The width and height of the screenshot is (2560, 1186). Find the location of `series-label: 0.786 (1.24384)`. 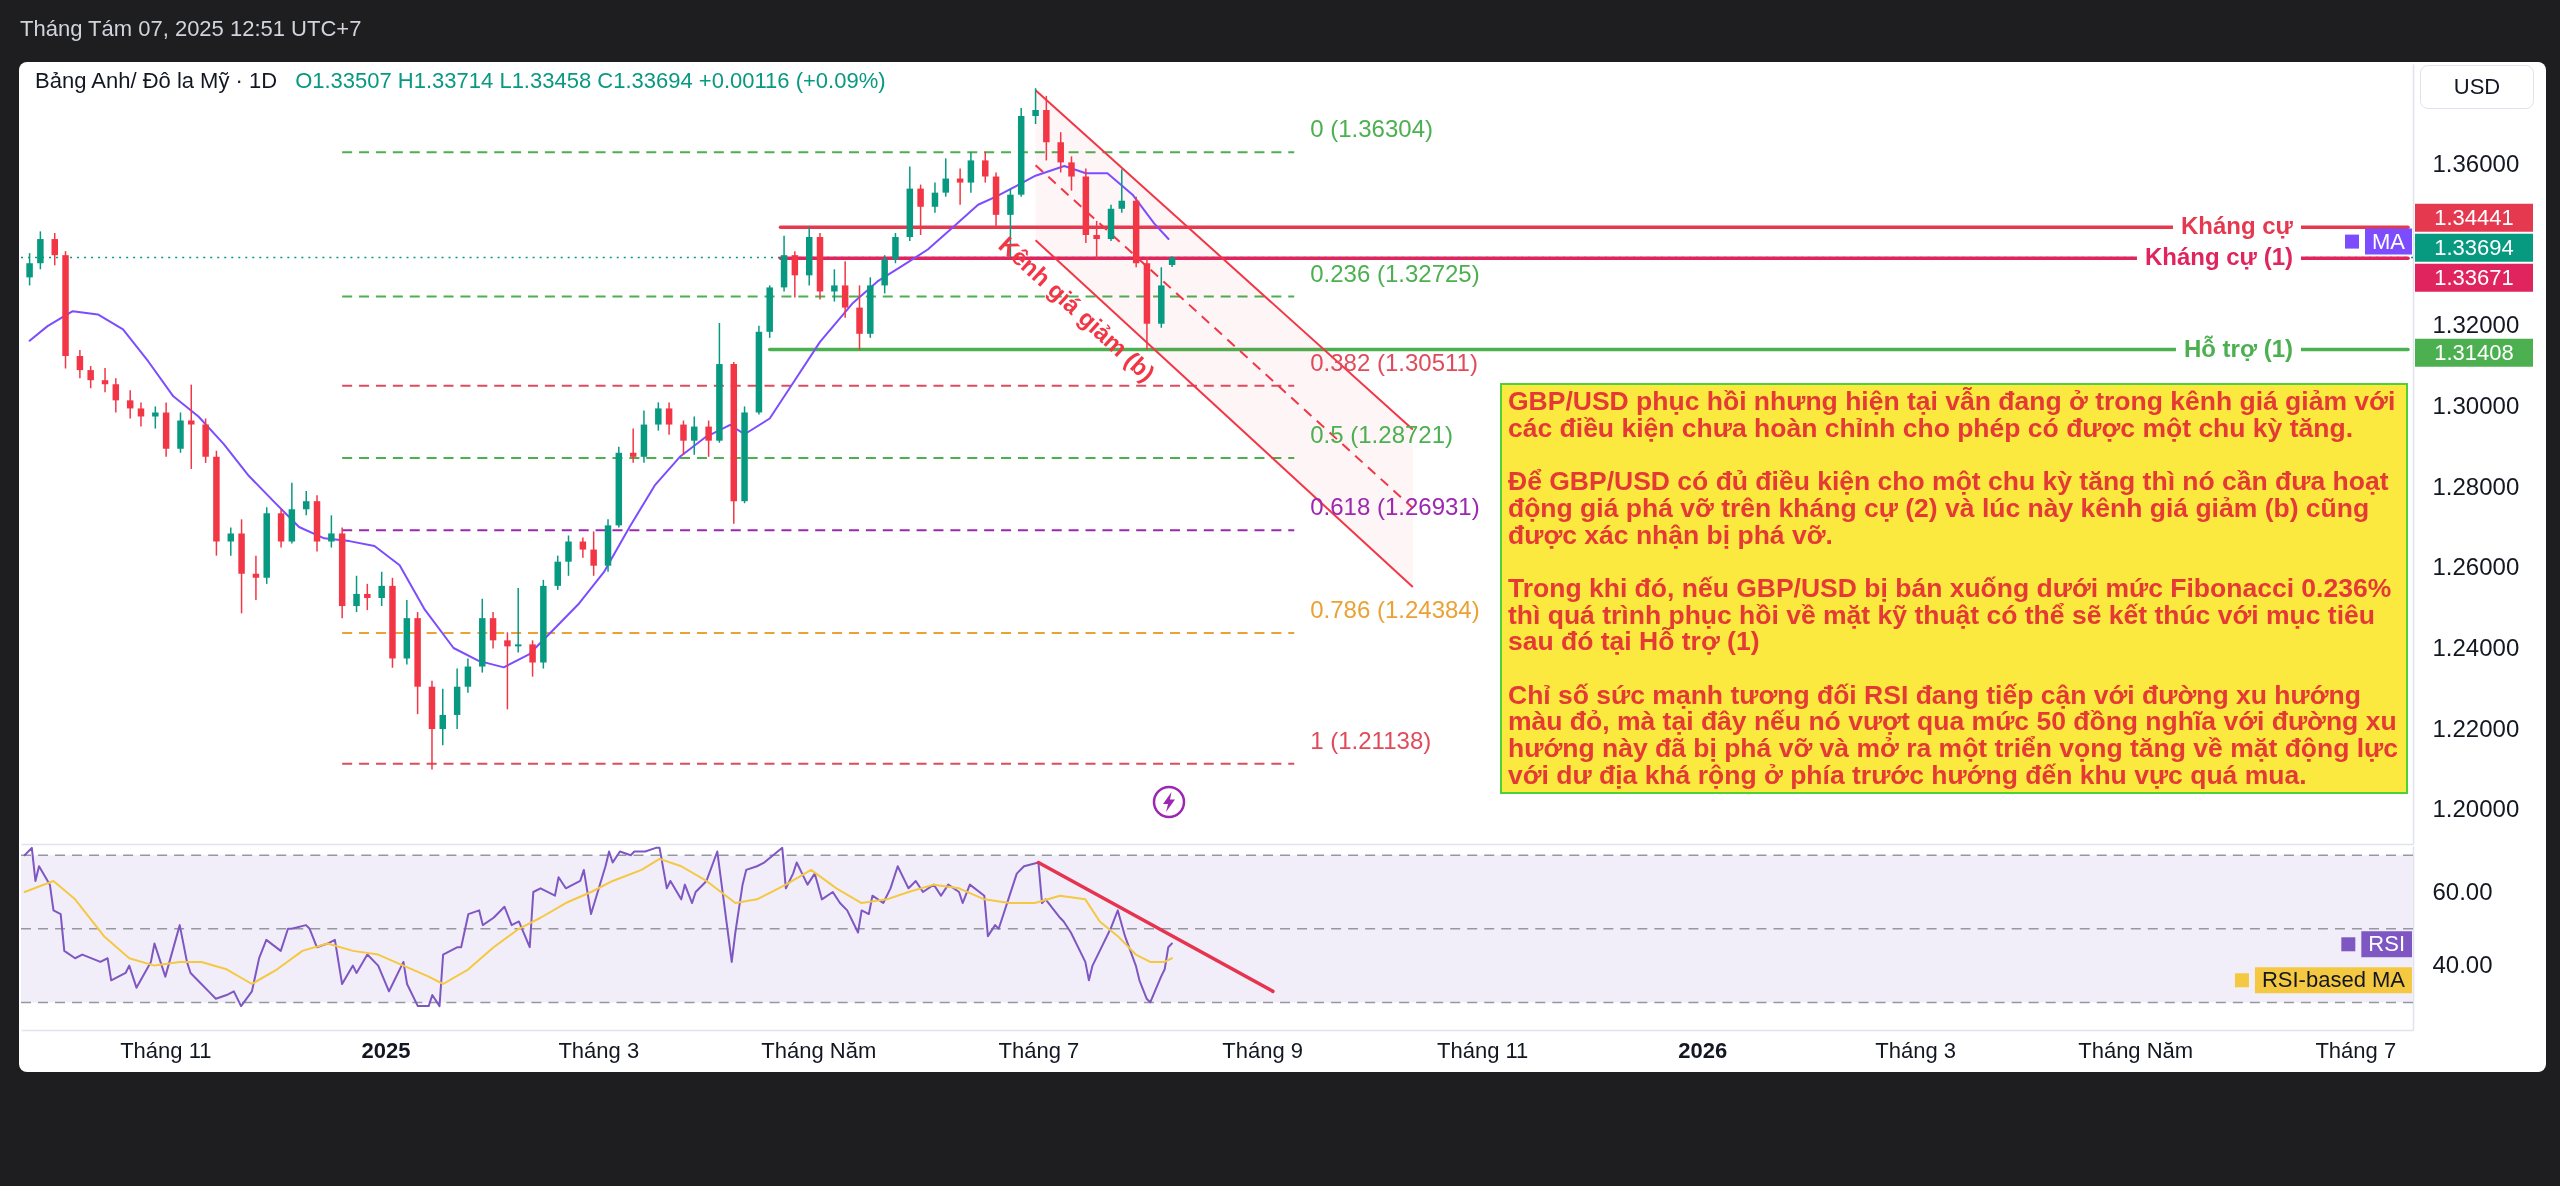

series-label: 0.786 (1.24384) is located at coordinates (1395, 609).